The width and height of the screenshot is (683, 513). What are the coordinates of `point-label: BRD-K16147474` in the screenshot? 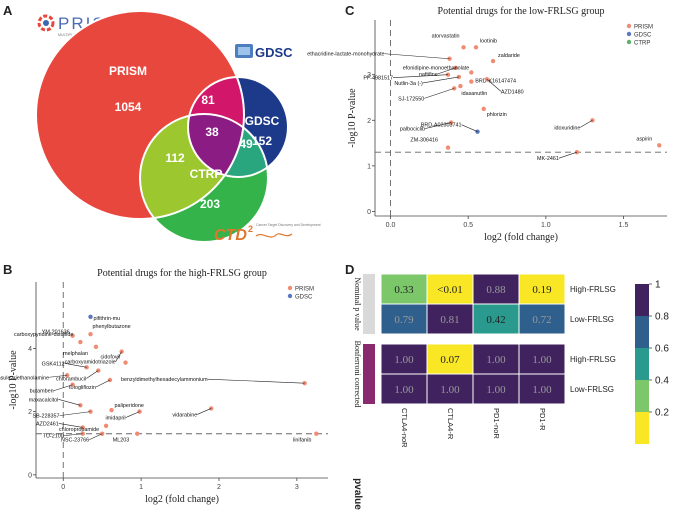 It's located at (495, 82).